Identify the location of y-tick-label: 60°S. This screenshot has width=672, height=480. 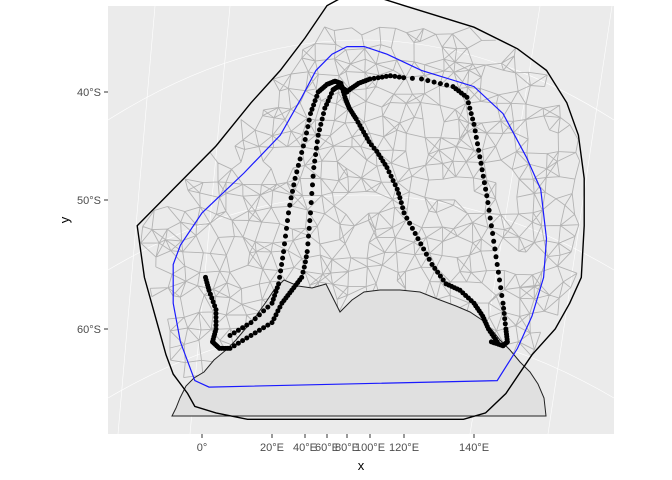
(89, 330).